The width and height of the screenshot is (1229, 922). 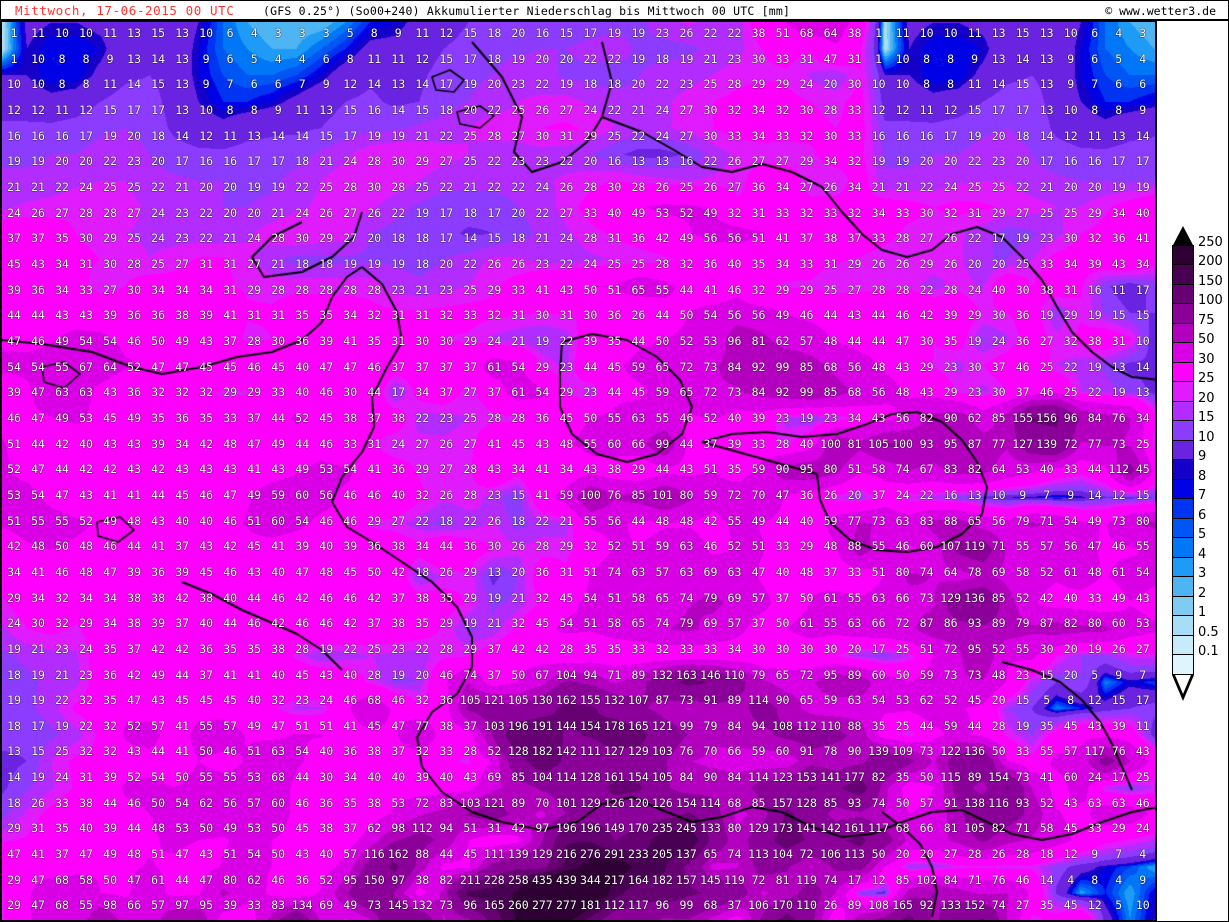 I want to click on legend-label-0.5: 0.5, so click(x=1208, y=632).